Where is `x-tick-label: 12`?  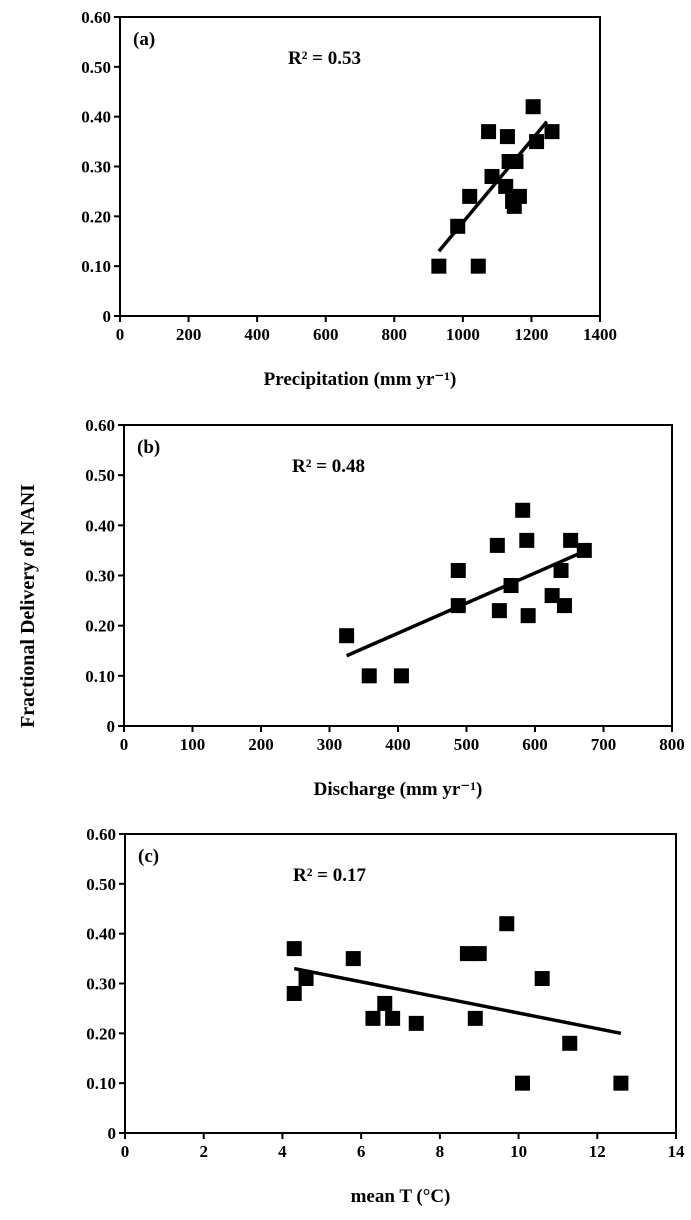 x-tick-label: 12 is located at coordinates (597, 1151).